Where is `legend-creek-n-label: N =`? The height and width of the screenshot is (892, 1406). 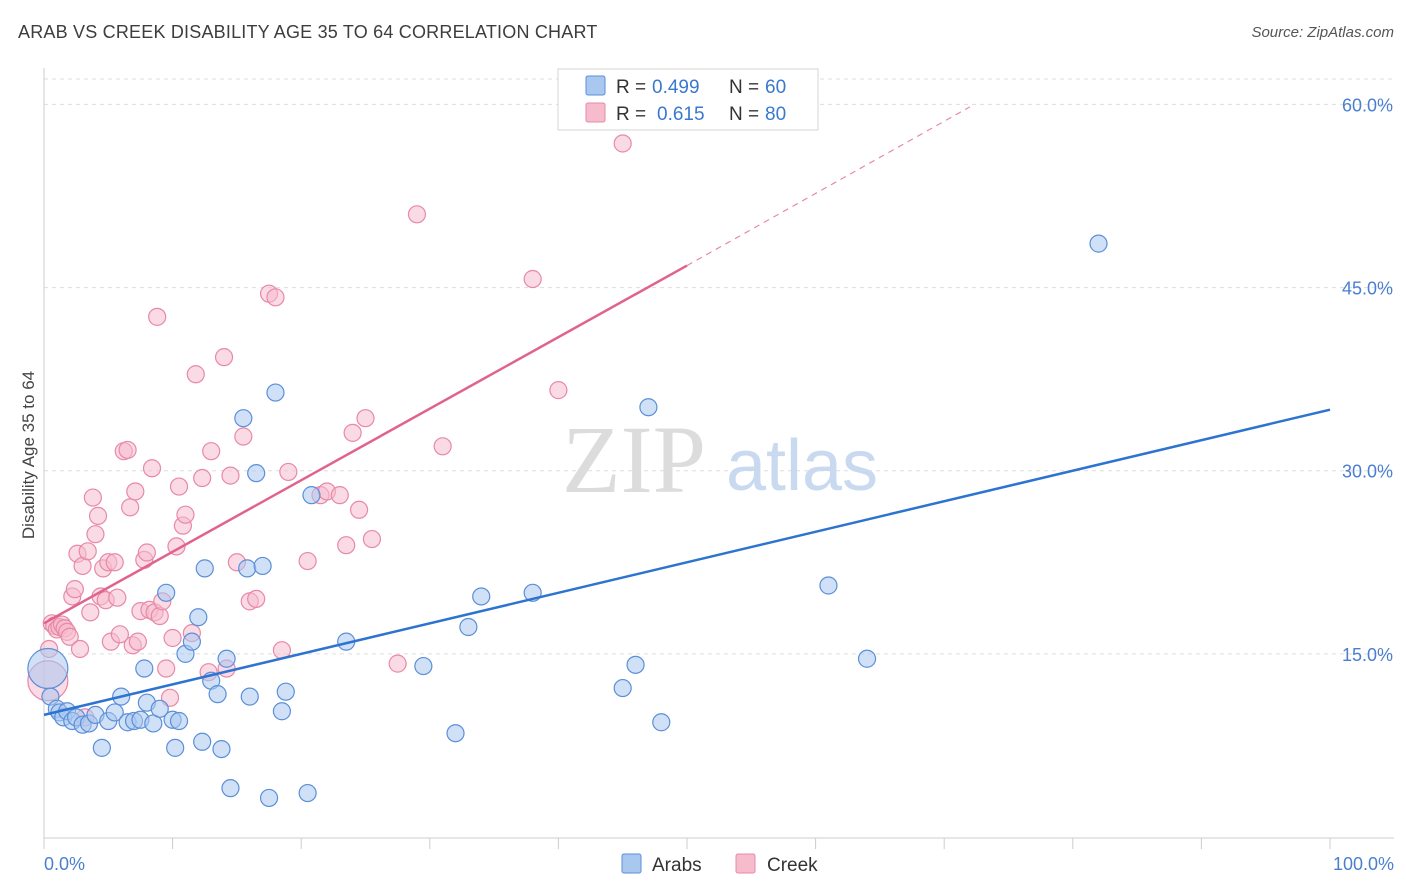 legend-creek-n-label: N = is located at coordinates (744, 114).